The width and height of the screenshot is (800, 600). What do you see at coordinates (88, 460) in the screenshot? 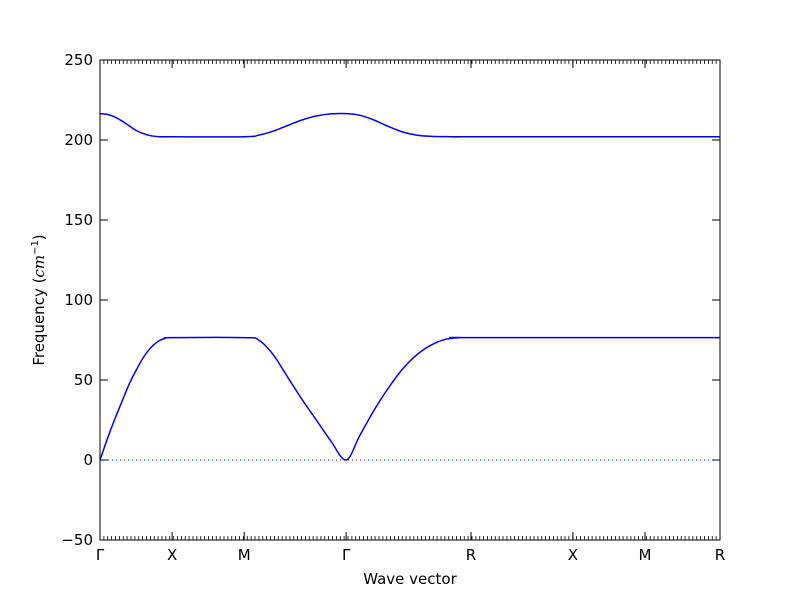
I see `y-tick-label: 0` at bounding box center [88, 460].